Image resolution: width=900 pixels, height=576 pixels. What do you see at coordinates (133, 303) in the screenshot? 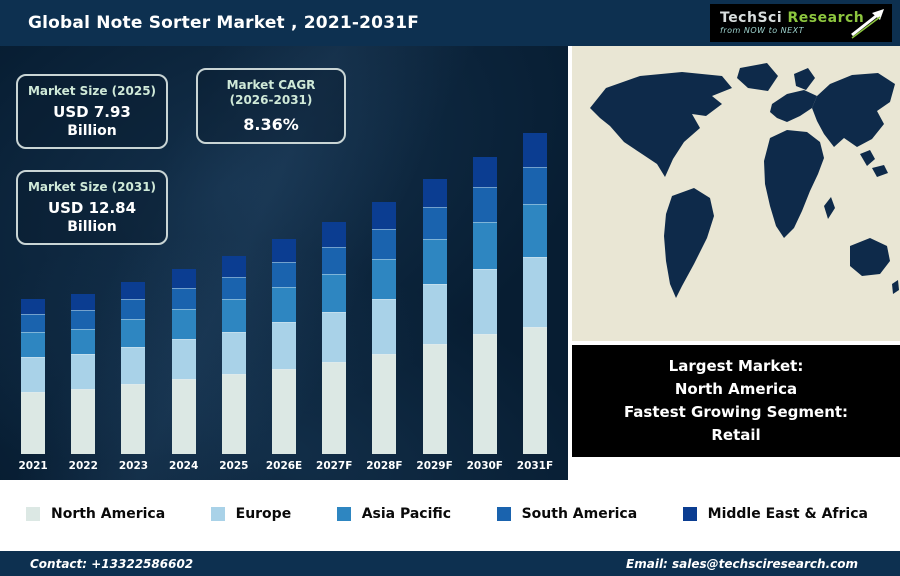
I see `bar-column-2023: 2023` at bounding box center [133, 303].